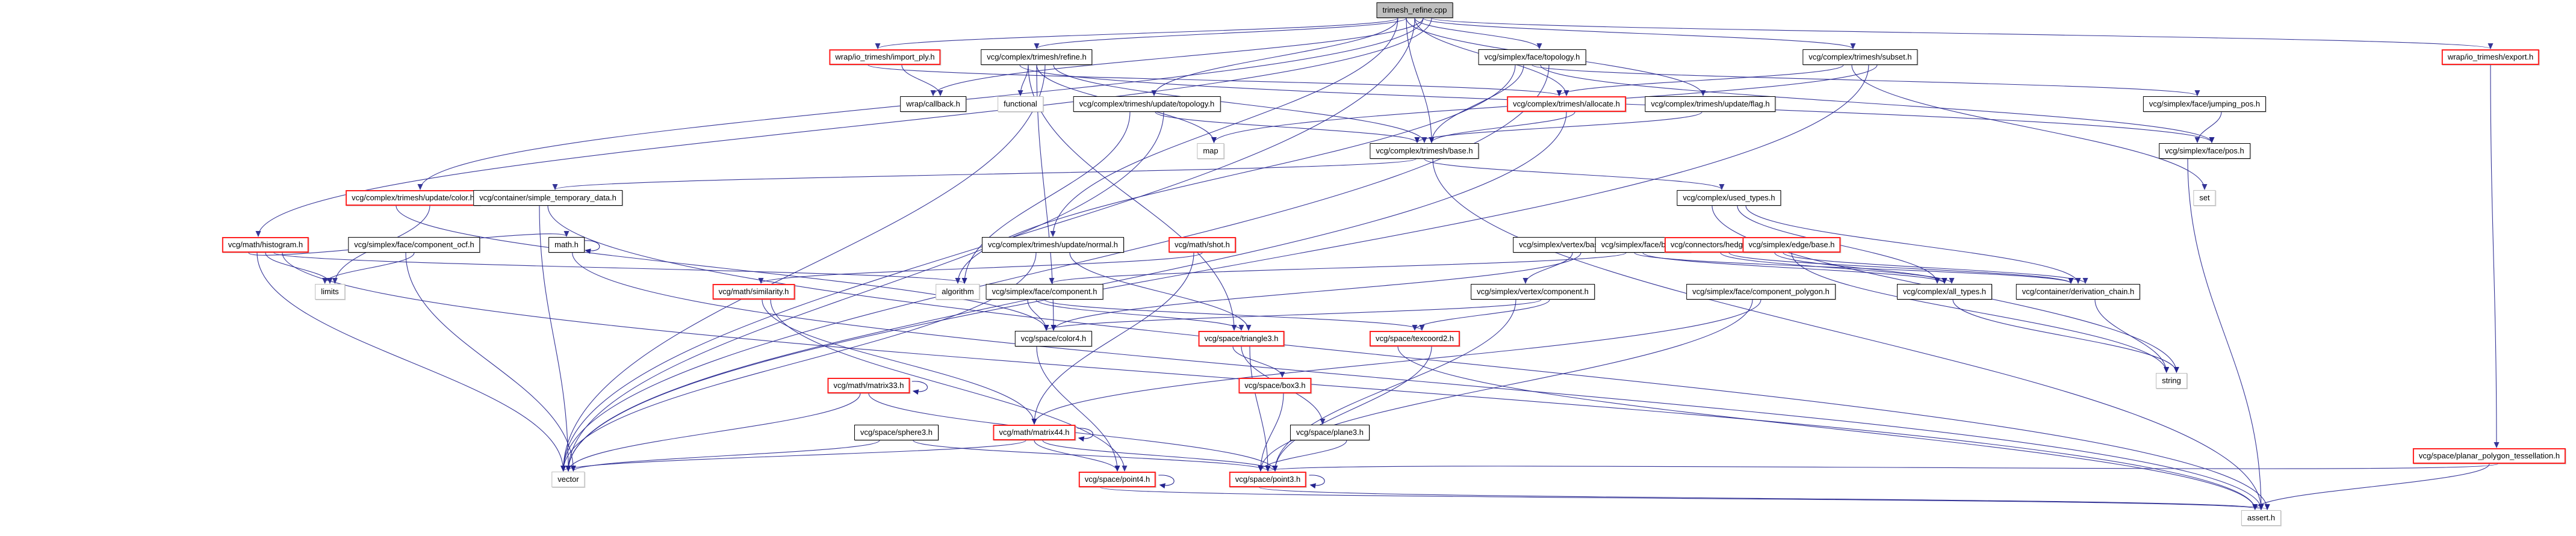 The height and width of the screenshot is (536, 2576). I want to click on include-edge-face_comp-texcoord2, so click(1234, 315).